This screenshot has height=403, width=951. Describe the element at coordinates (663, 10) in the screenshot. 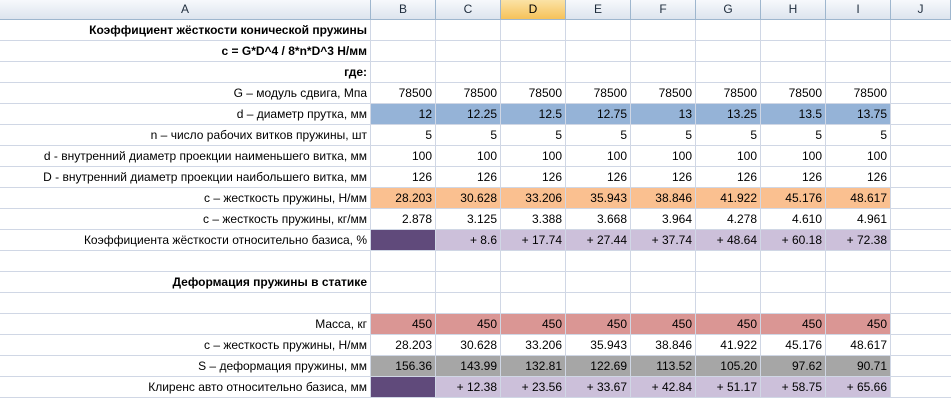

I see `column-header-f: F` at that location.